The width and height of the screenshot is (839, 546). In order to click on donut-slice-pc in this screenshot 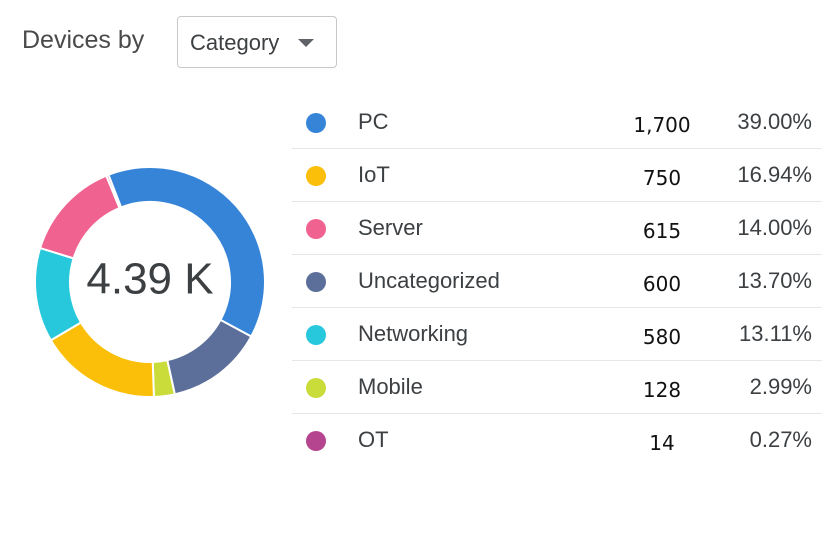, I will do `click(186, 252)`.